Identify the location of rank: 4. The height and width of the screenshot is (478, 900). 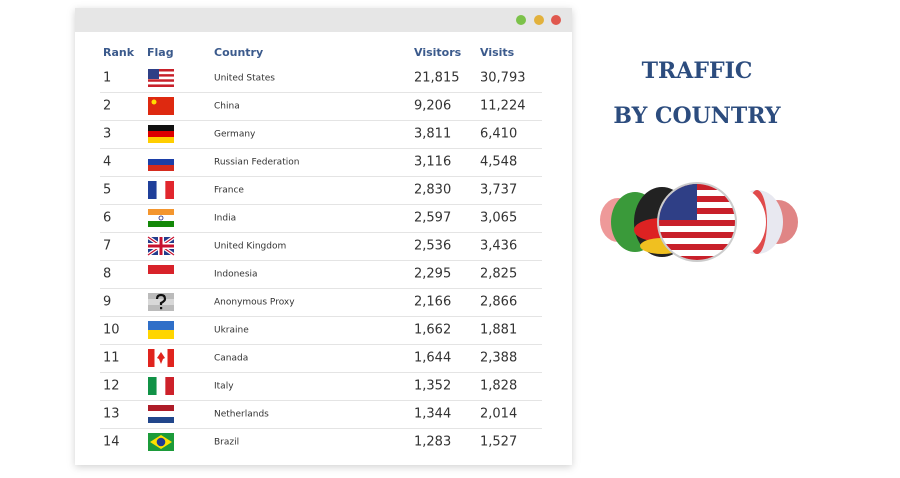
(107, 162).